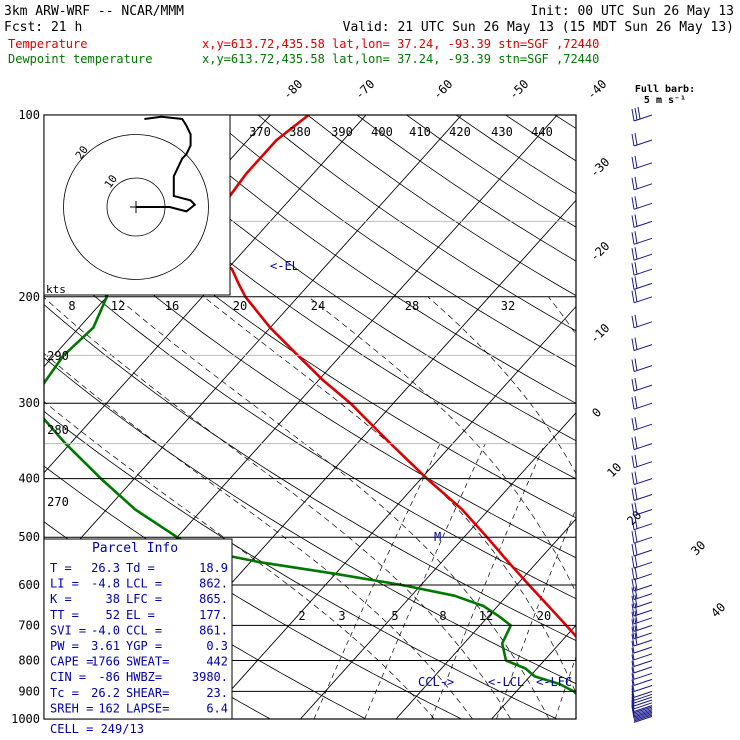 This screenshot has height=740, width=740. Describe the element at coordinates (29, 537) in the screenshot. I see `pressure-label: 500` at that location.